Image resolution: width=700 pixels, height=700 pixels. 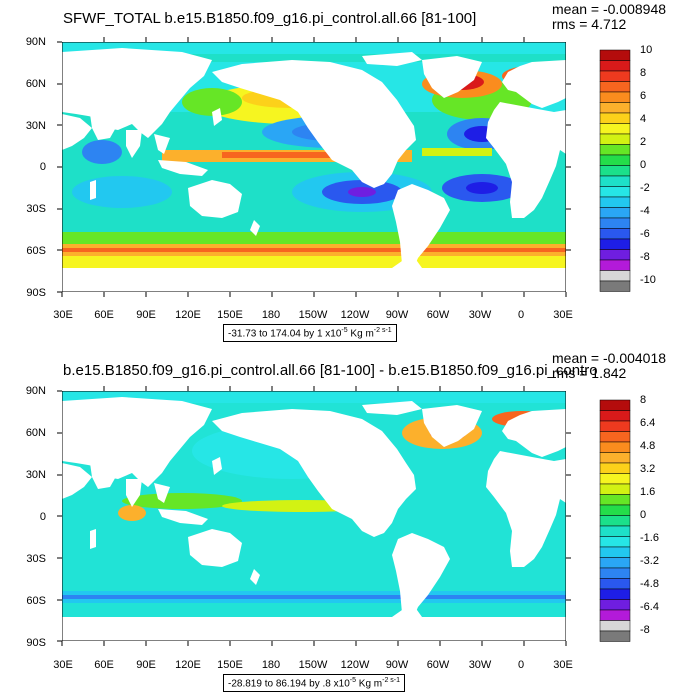 What do you see at coordinates (648, 446) in the screenshot?
I see `colorbar-label: 4.8` at bounding box center [648, 446].